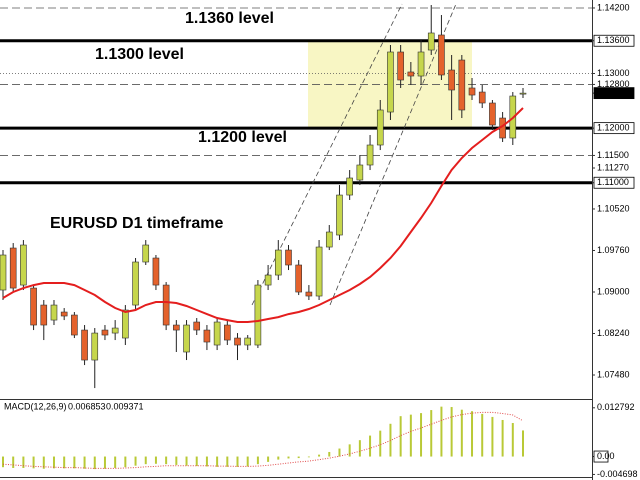 Image resolution: width=640 pixels, height=480 pixels. Describe the element at coordinates (87, 406) in the screenshot. I see `macd-value: 0.006853` at that location.